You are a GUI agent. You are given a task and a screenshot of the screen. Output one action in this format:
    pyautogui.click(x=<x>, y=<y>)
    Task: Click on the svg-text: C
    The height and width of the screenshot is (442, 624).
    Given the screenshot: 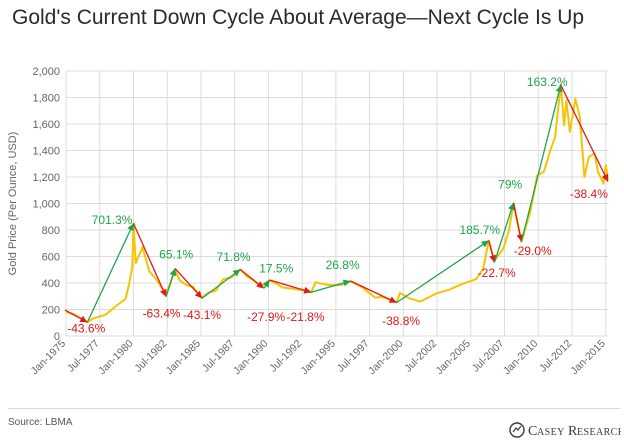 What is the action you would take?
    pyautogui.click(x=532, y=431)
    